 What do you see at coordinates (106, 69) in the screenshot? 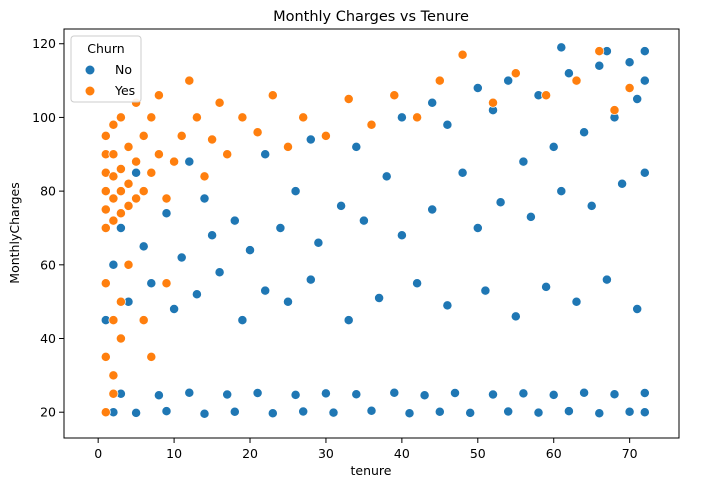
I see `legend-box` at bounding box center [106, 69].